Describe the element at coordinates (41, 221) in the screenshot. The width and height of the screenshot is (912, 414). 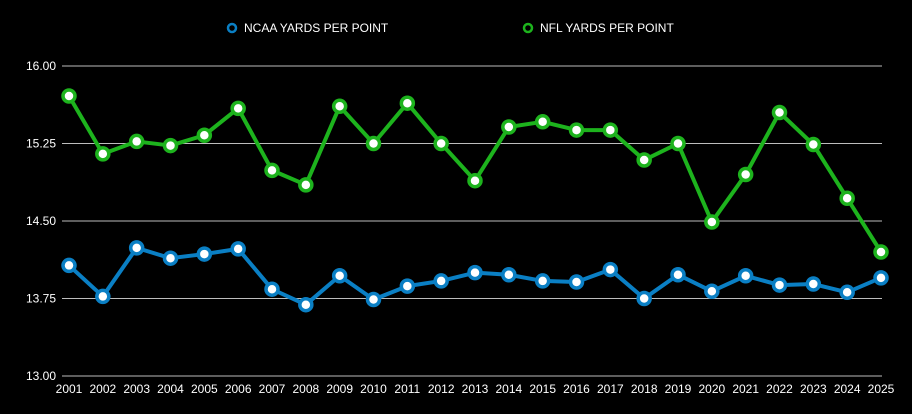
I see `y-tick-label: 14.50` at that location.